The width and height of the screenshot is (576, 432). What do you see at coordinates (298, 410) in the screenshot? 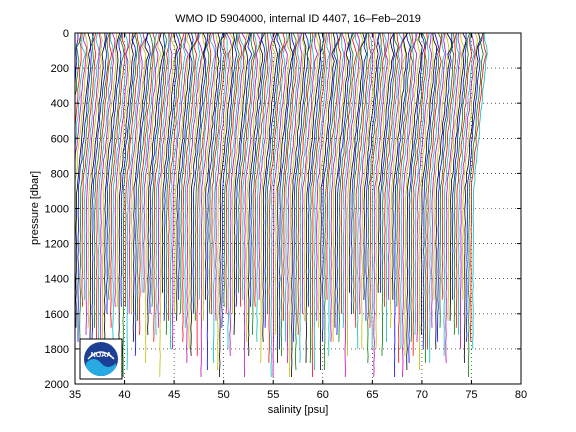
I see `x-axis-title: salinity [psu]` at bounding box center [298, 410].